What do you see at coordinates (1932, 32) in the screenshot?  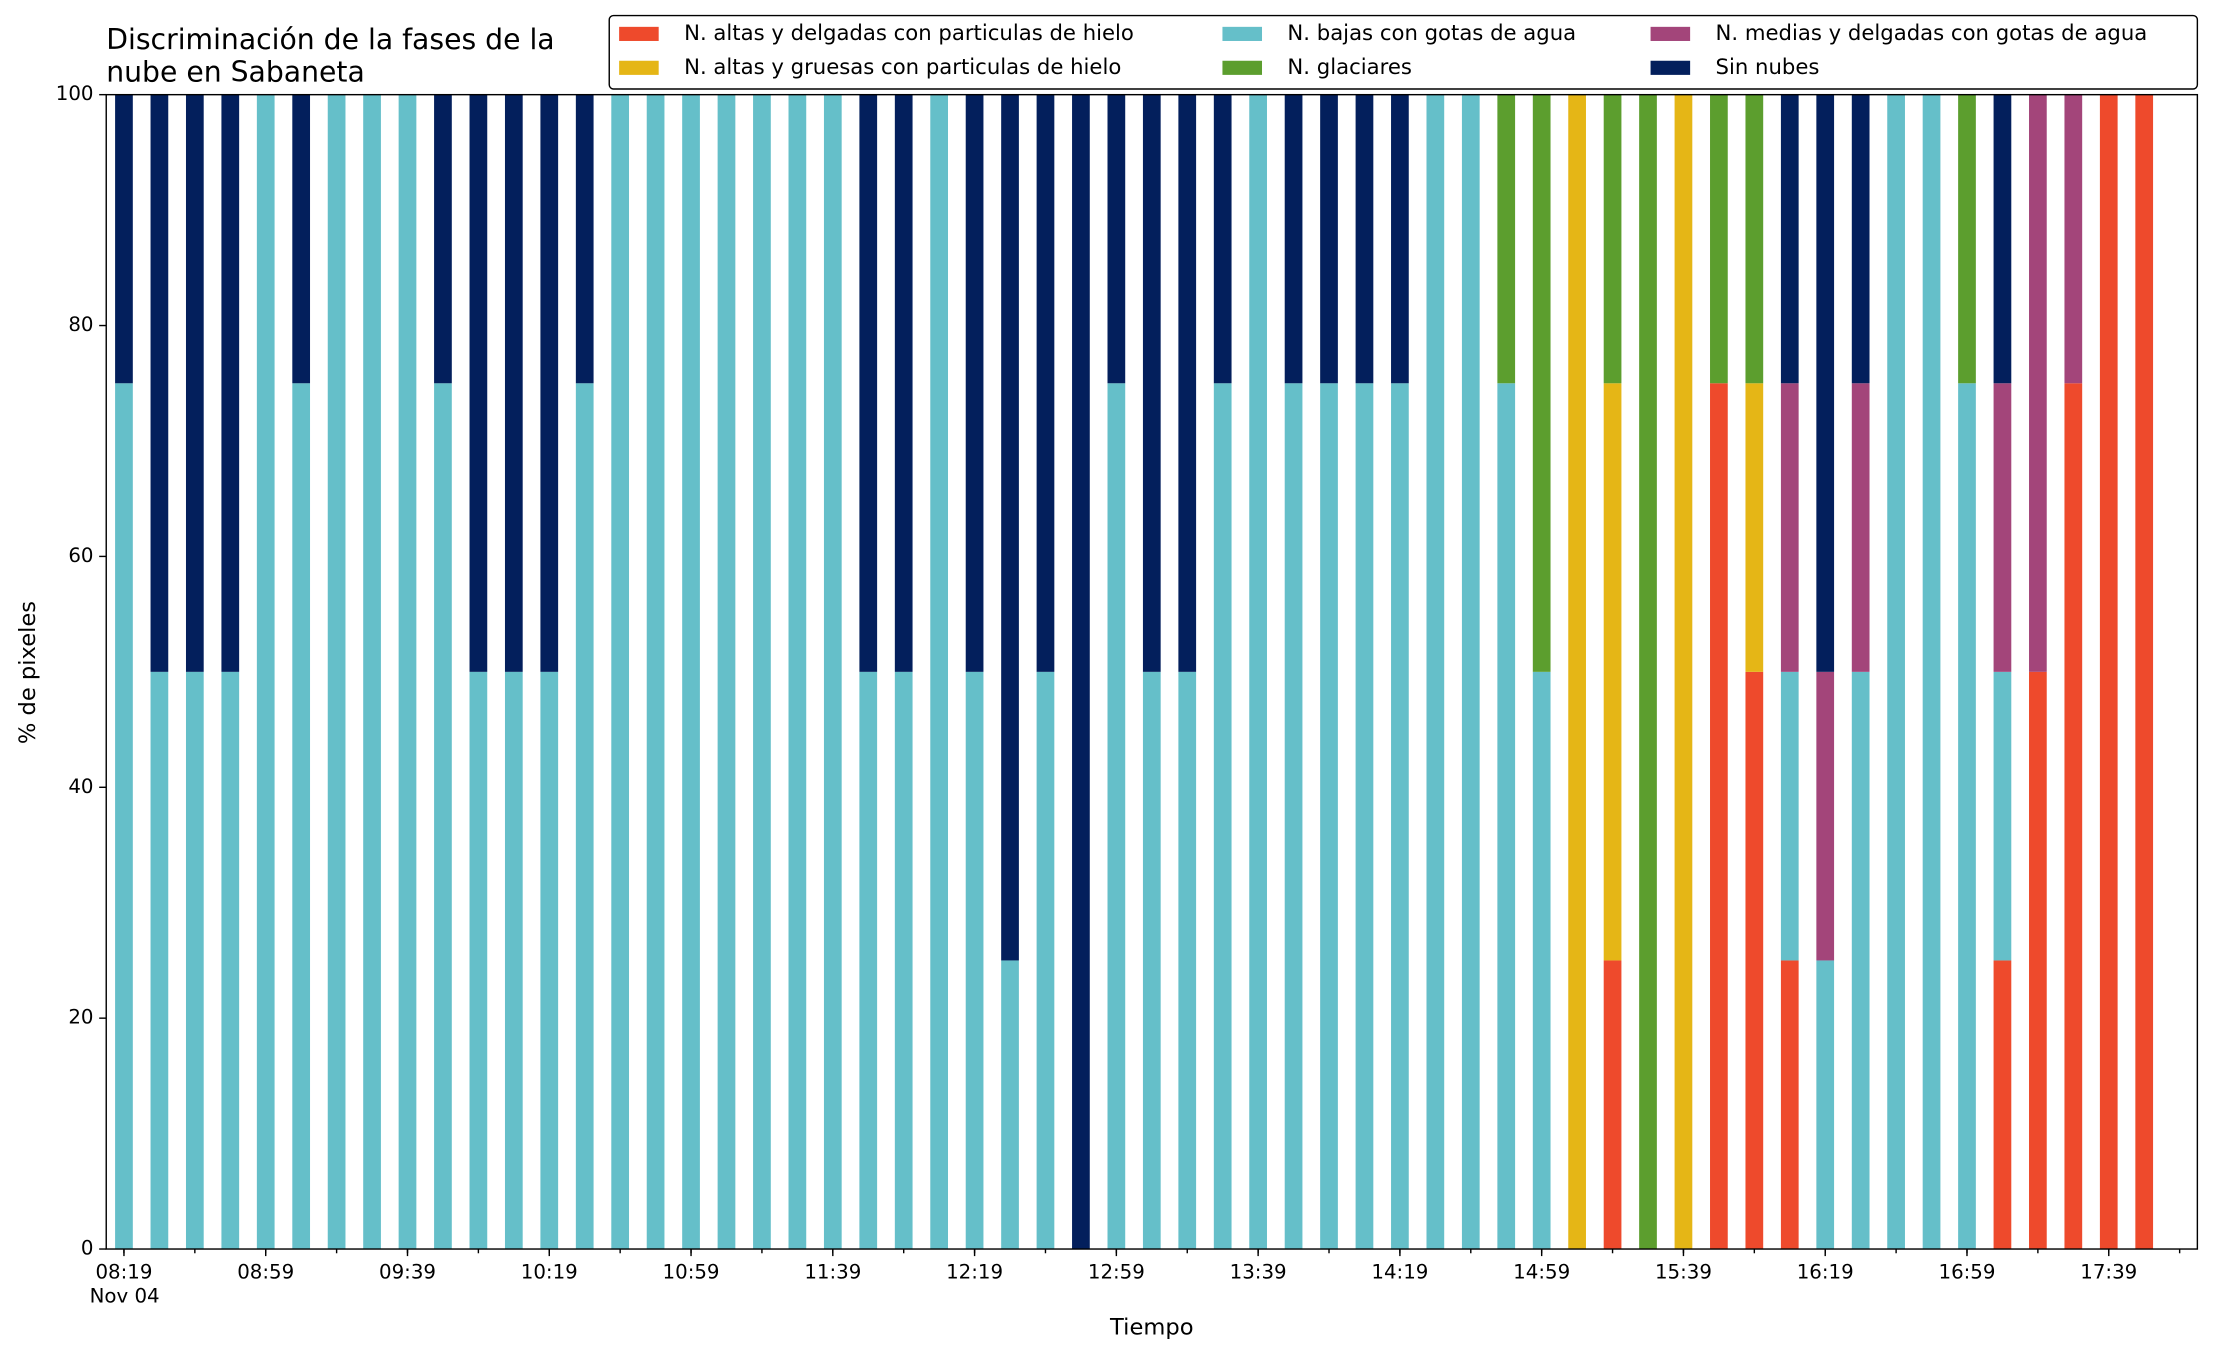 I see `legend-label: N. medias y delgadas con gotas de agua` at bounding box center [1932, 32].